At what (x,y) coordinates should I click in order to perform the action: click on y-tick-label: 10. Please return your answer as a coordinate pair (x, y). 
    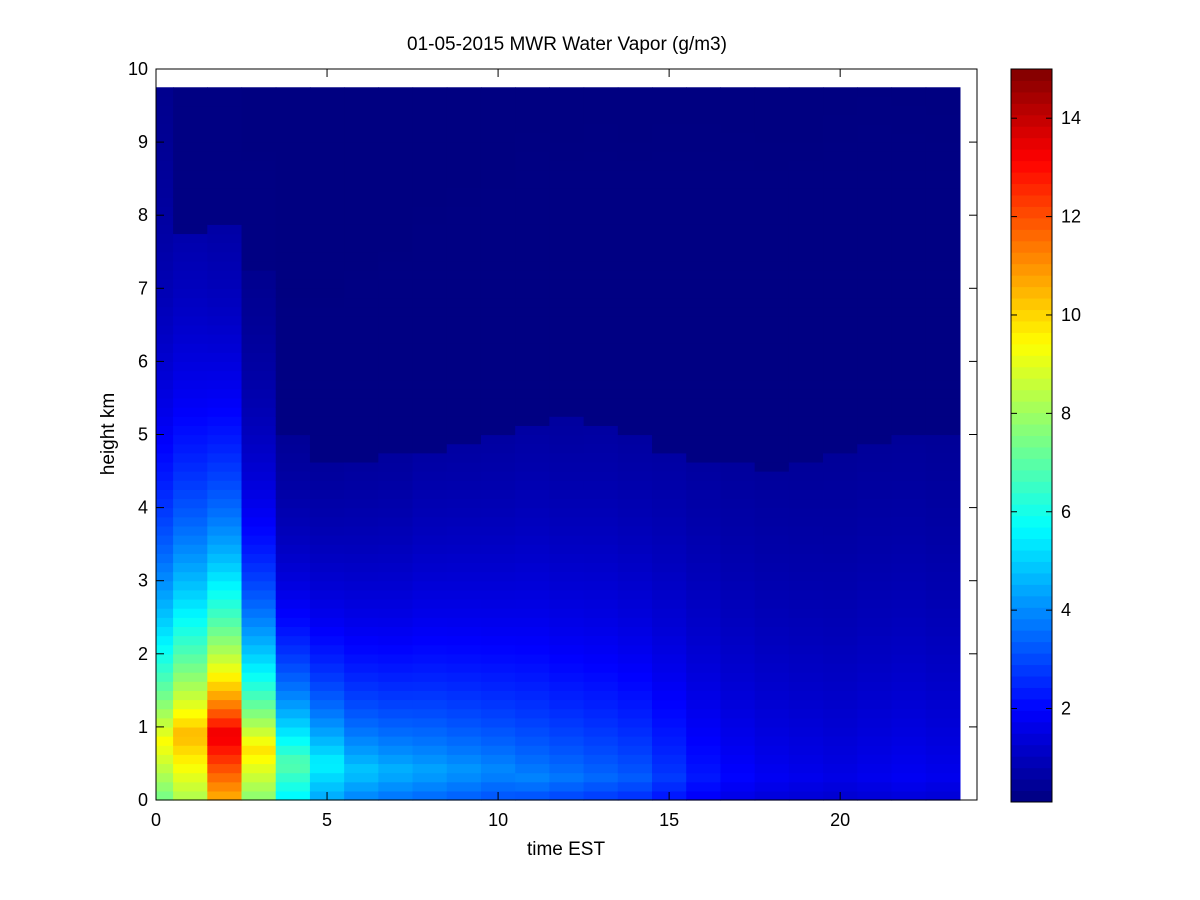
    Looking at the image, I should click on (138, 69).